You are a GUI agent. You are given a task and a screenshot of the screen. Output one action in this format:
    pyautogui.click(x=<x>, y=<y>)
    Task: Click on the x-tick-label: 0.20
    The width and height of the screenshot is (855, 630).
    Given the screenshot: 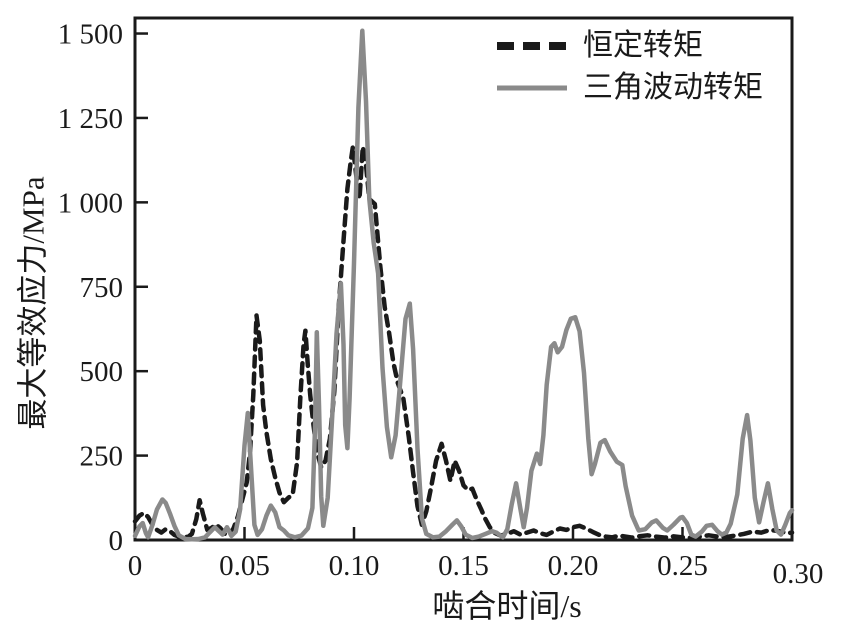 What is the action you would take?
    pyautogui.click(x=573, y=566)
    